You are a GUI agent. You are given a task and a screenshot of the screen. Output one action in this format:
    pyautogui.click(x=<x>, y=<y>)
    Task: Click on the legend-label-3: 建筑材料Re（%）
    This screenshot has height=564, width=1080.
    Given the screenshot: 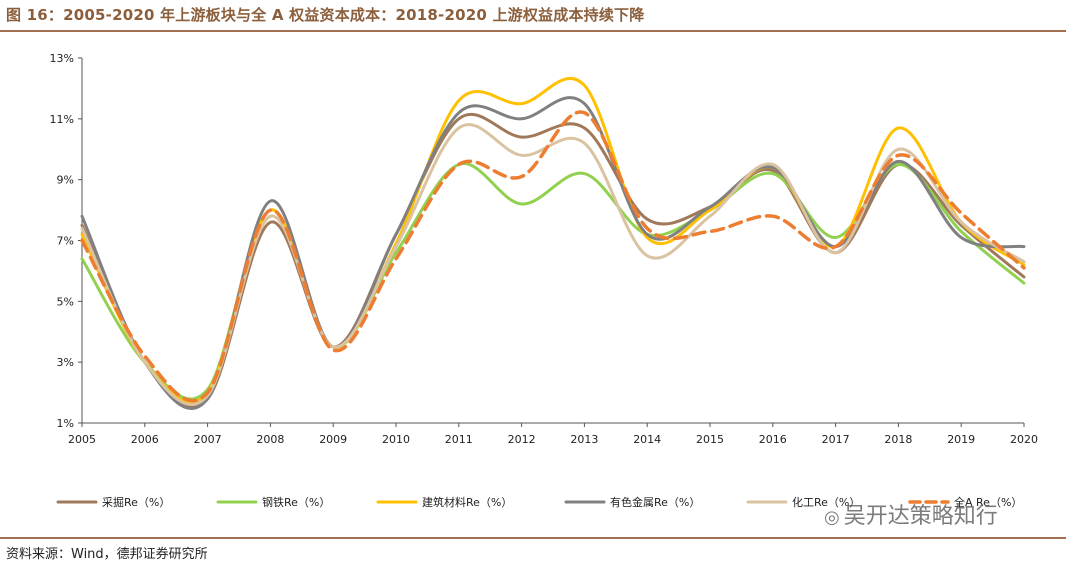 What is the action you would take?
    pyautogui.click(x=467, y=502)
    